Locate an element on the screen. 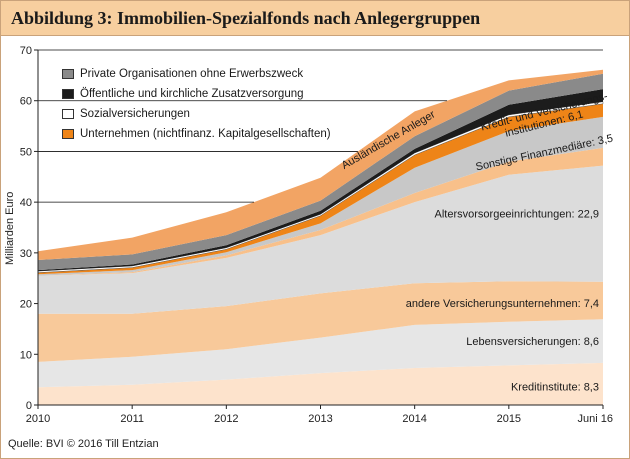 The height and width of the screenshot is (459, 630). area-lebensversicherungen is located at coordinates (320, 353).